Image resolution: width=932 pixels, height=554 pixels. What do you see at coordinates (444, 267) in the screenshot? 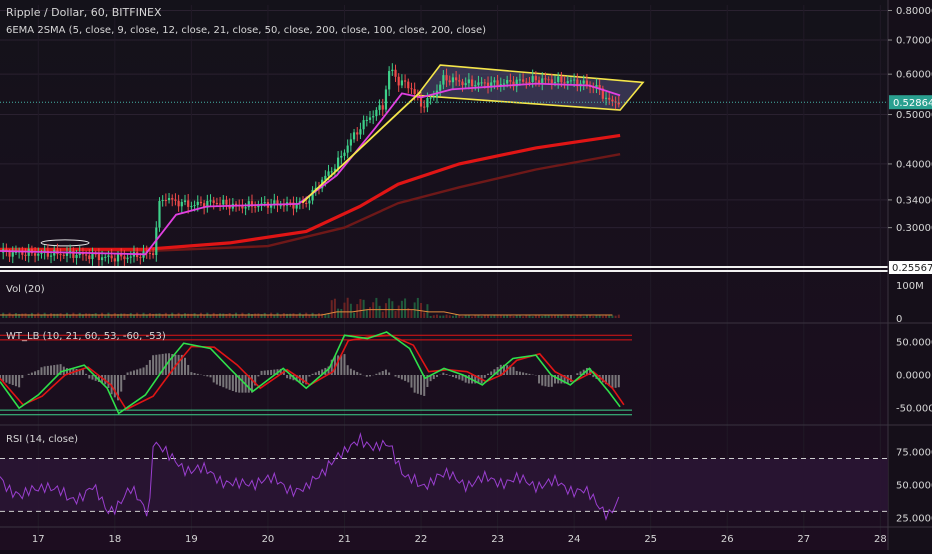
I see `pane-separator` at bounding box center [444, 267].